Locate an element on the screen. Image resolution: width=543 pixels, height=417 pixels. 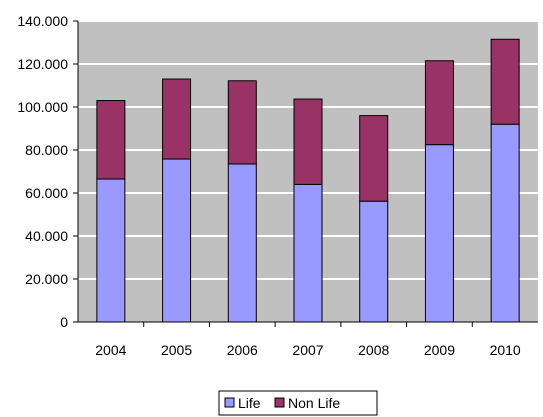
y-tick-label: 140.000 is located at coordinates (42, 21).